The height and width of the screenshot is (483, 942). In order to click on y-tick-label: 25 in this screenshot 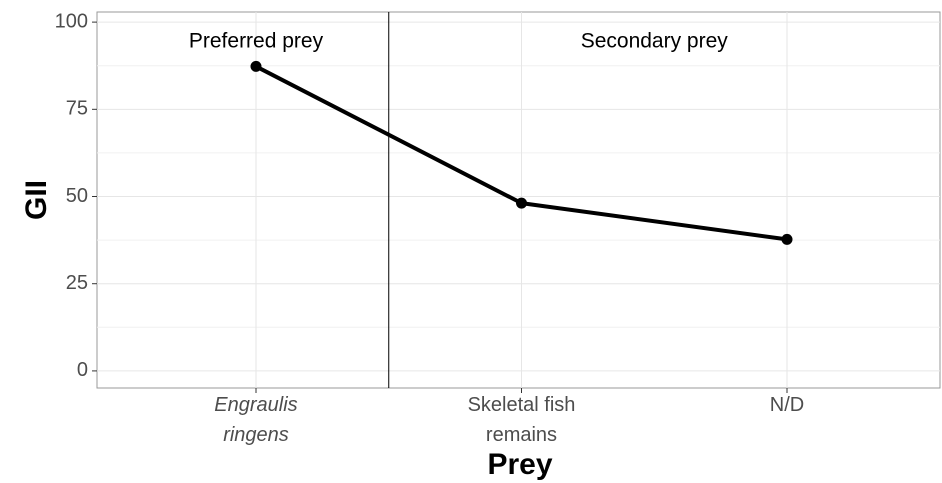, I will do `click(77, 283)`.